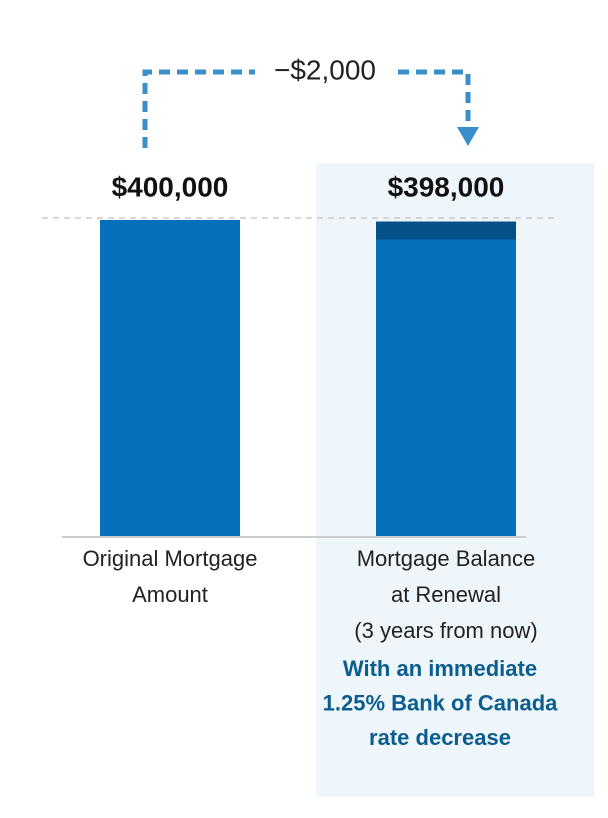  I want to click on x-tick-label: Original Mortgage, so click(170, 558).